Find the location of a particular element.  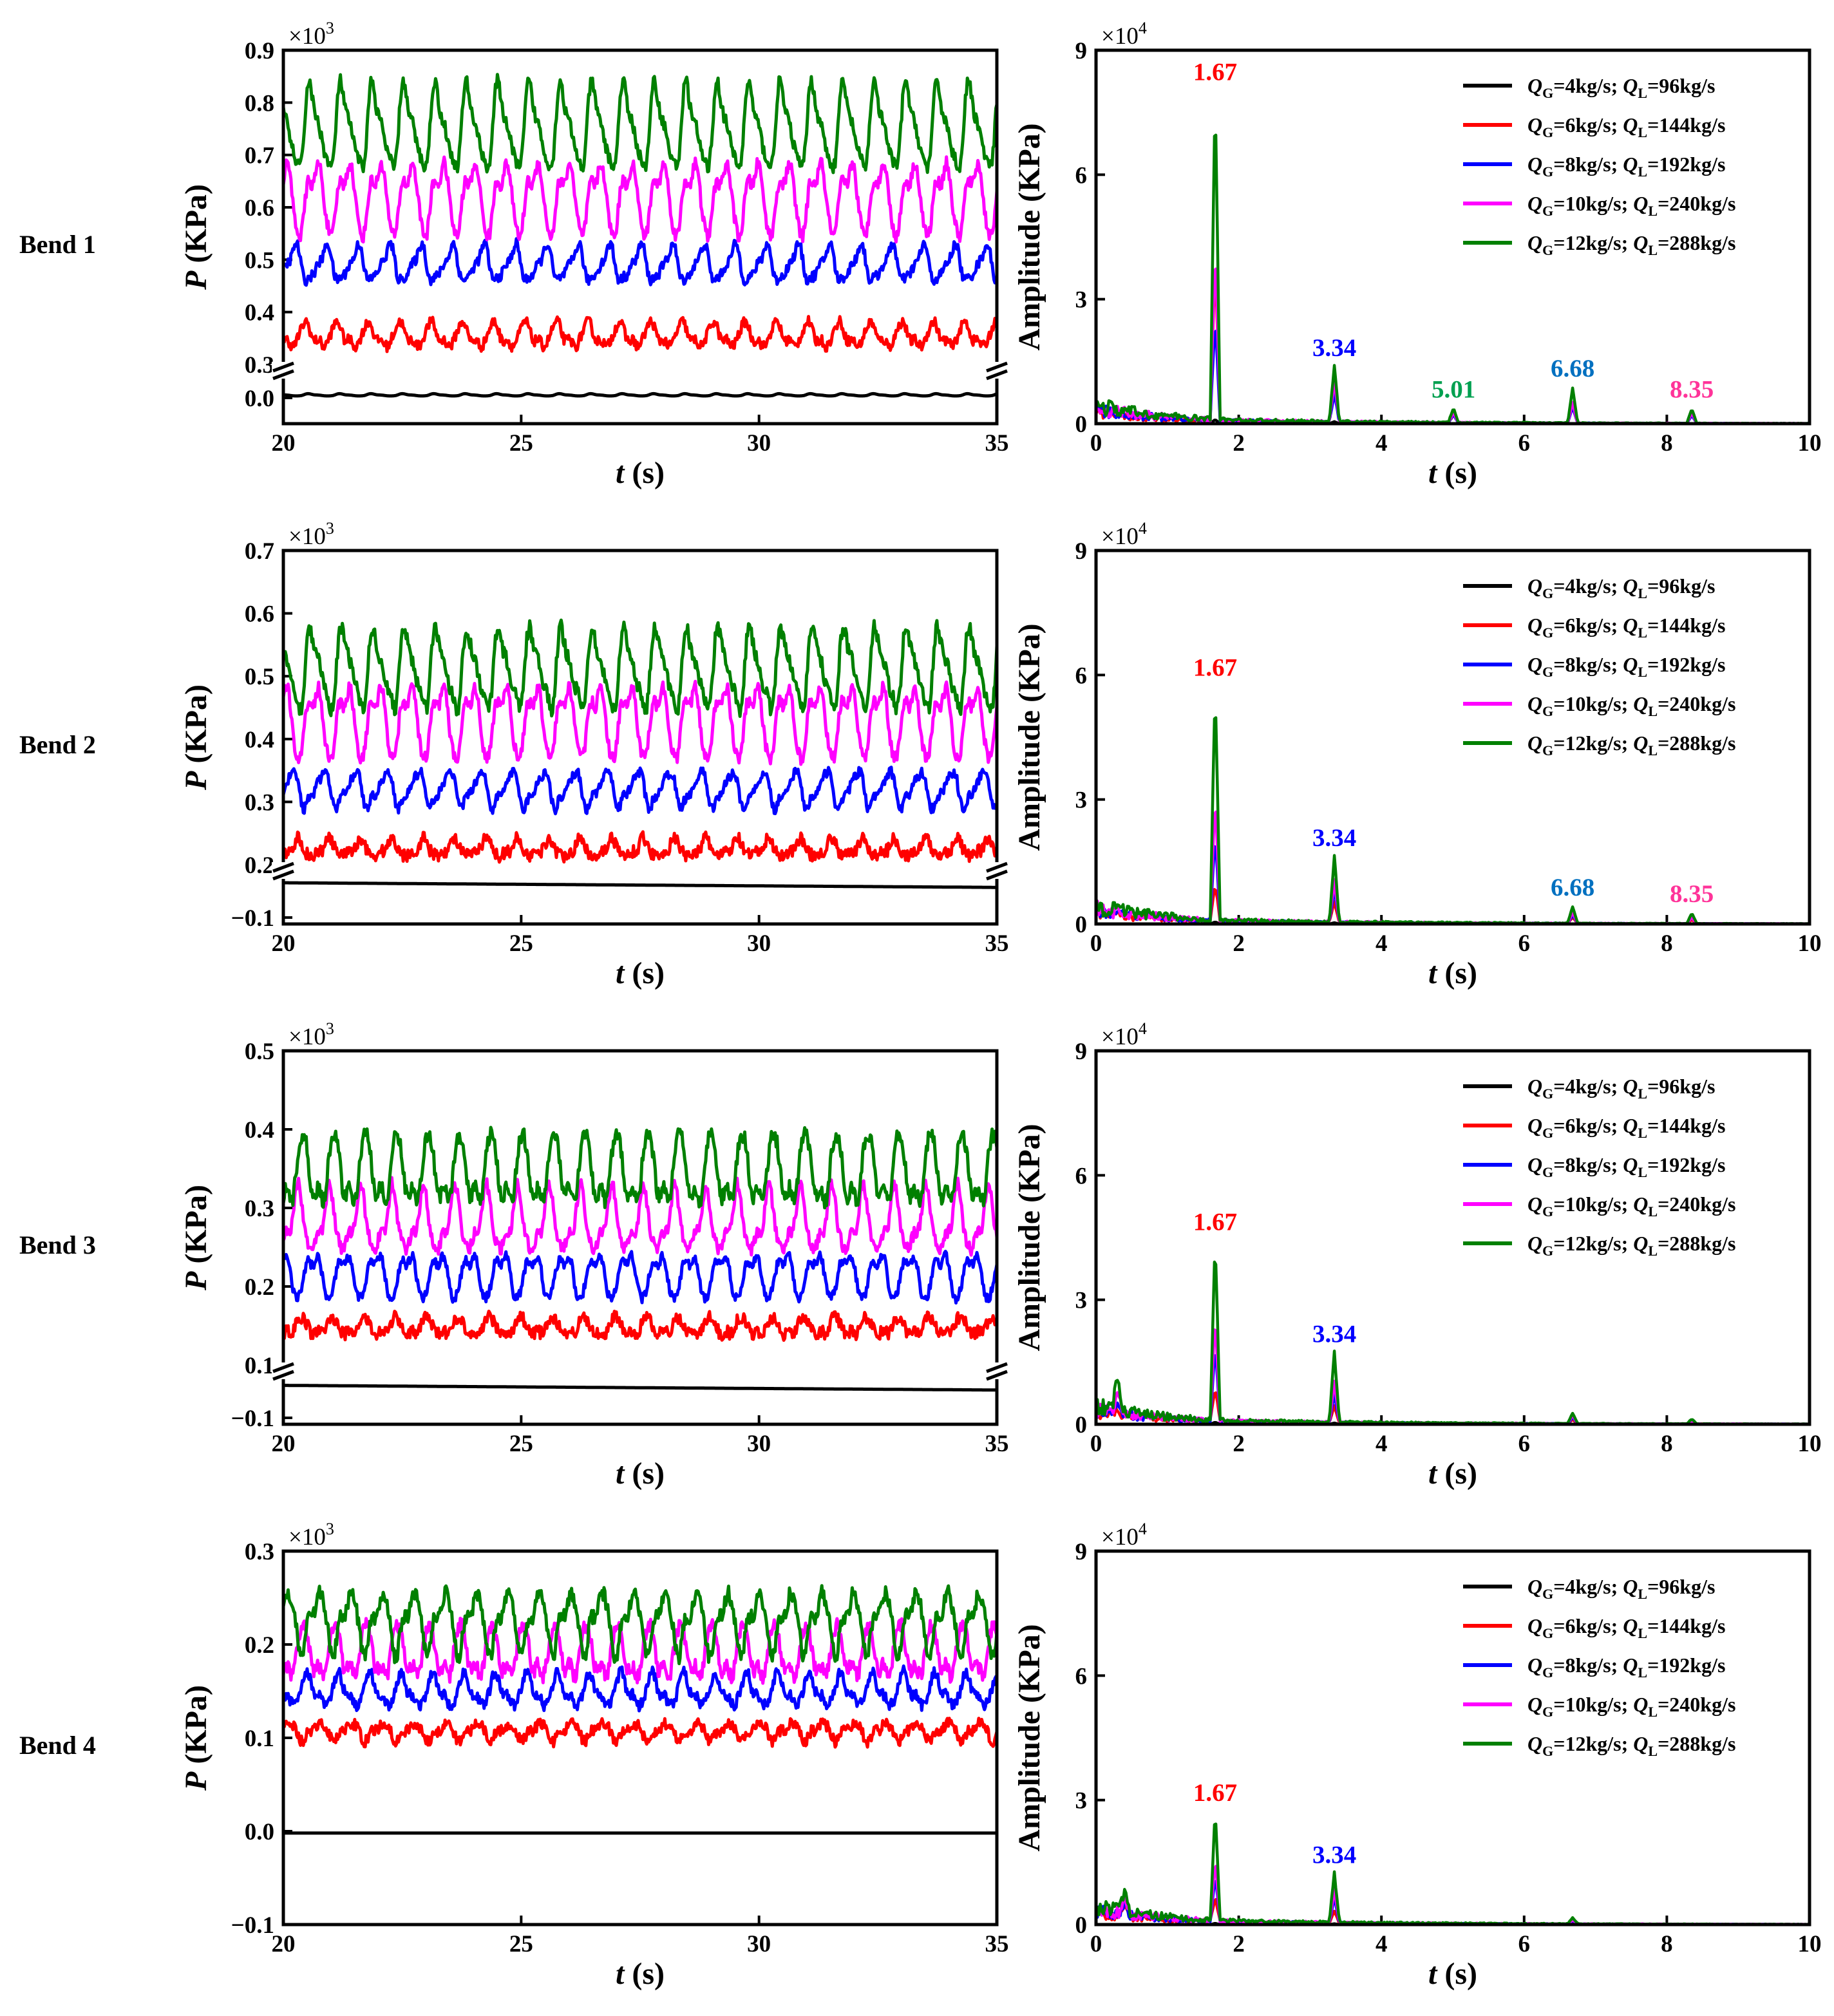

y-tick-label: 0 is located at coordinates (1081, 1425).